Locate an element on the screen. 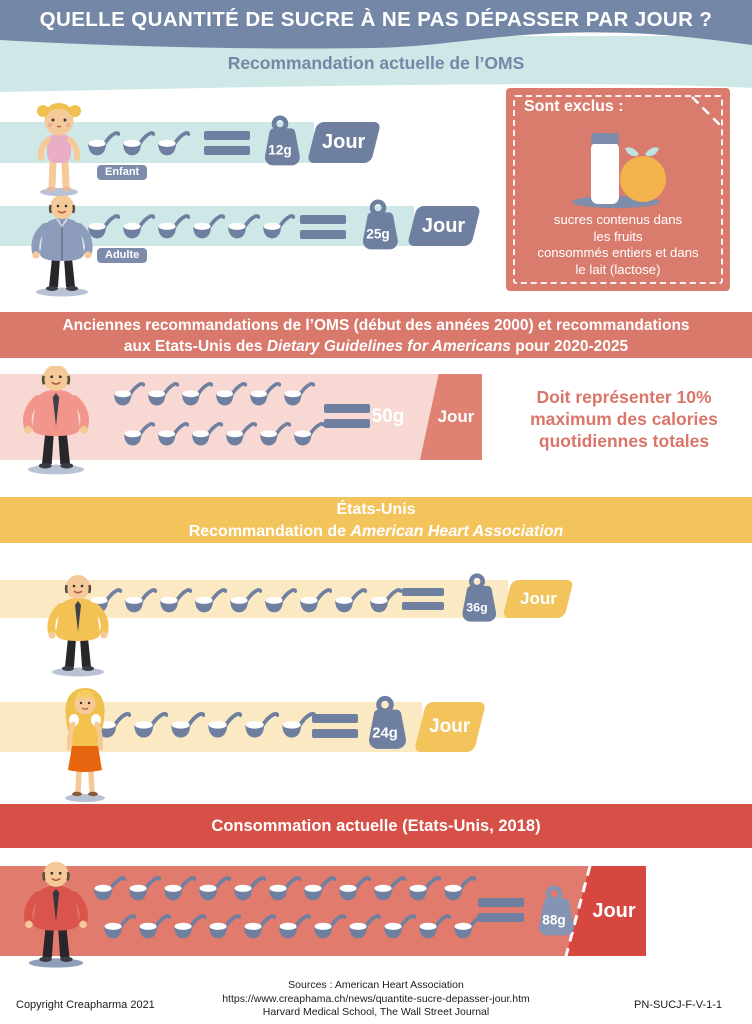  milk-bottle-icon is located at coordinates (605, 168).